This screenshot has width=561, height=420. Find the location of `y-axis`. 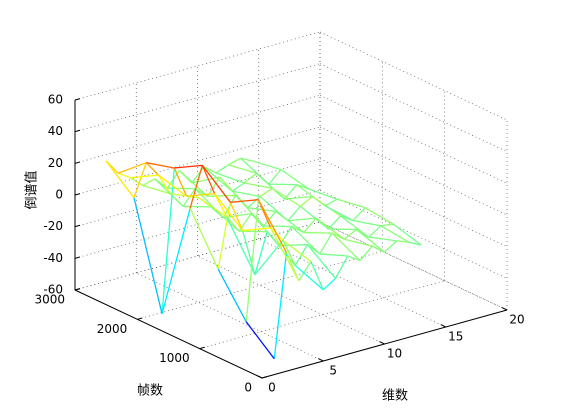

y-axis is located at coordinates (168, 334).